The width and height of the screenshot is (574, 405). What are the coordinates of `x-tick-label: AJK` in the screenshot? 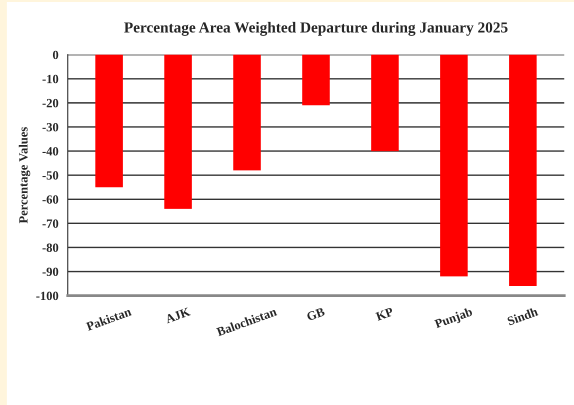 It's located at (177, 315).